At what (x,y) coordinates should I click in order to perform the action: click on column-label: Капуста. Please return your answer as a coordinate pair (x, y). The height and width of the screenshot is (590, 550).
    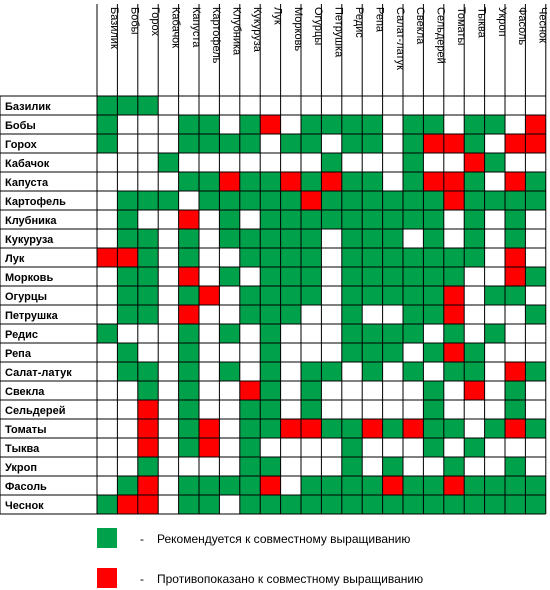
    Looking at the image, I should click on (196, 27).